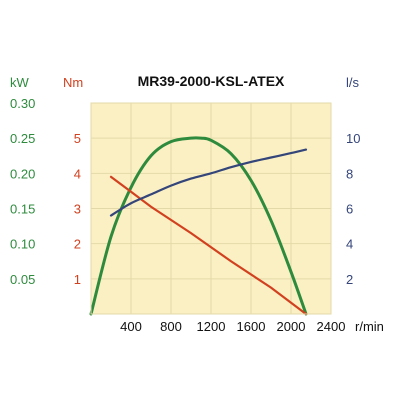 This screenshot has height=400, width=400. What do you see at coordinates (77, 279) in the screenshot?
I see `torque-tick-label: 1` at bounding box center [77, 279].